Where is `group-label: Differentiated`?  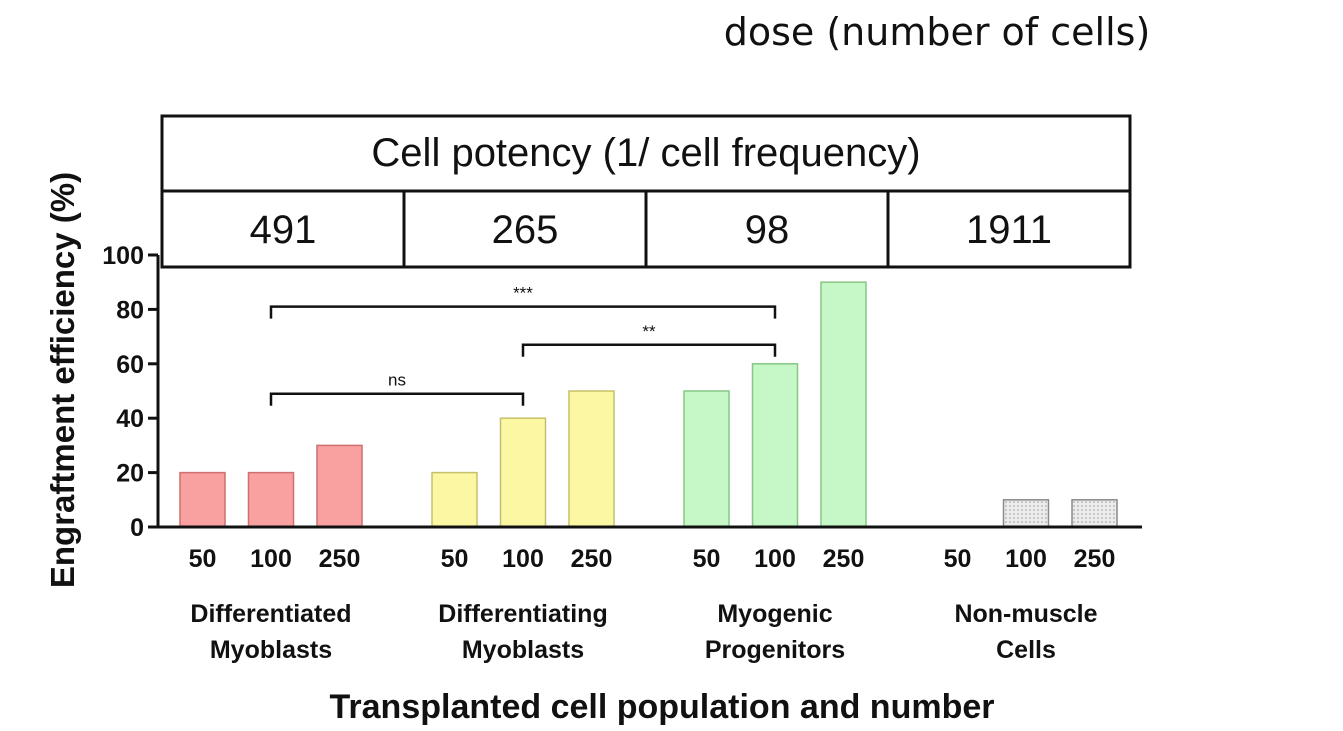 group-label: Differentiated is located at coordinates (270, 614).